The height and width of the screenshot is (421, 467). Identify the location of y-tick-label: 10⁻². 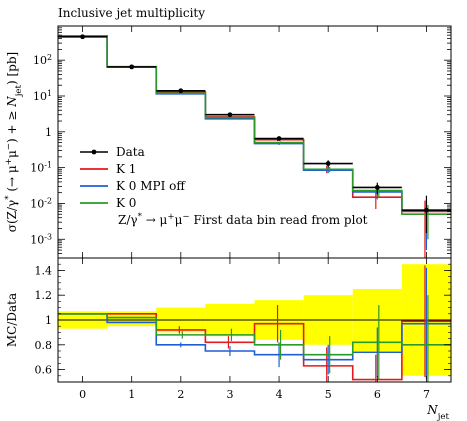
(41, 203).